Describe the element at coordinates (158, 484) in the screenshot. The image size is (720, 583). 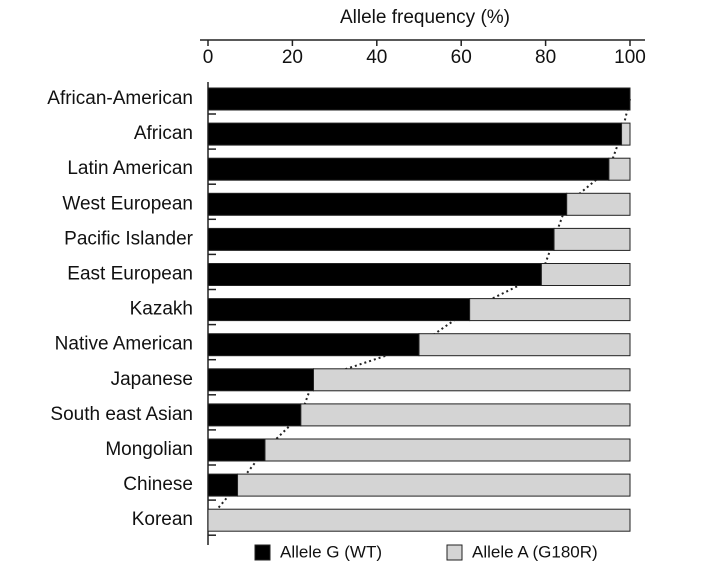
I see `y-tick-label: Chinese` at that location.